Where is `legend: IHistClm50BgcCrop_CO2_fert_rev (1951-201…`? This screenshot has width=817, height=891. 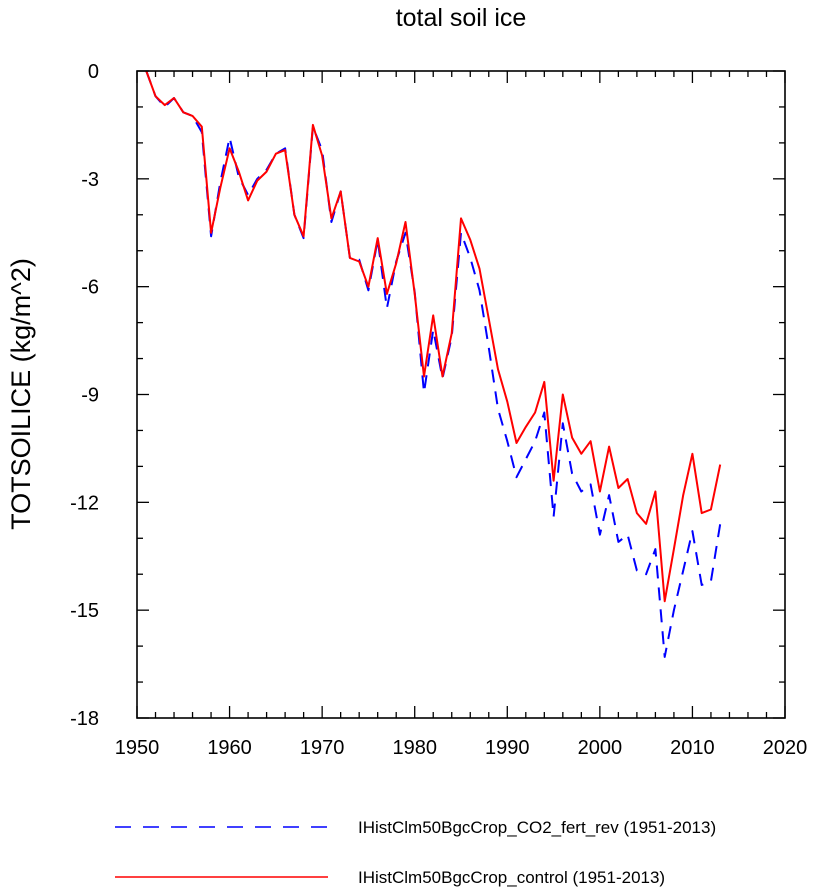 legend: IHistClm50BgcCrop_CO2_fert_rev (1951-201… is located at coordinates (415, 852).